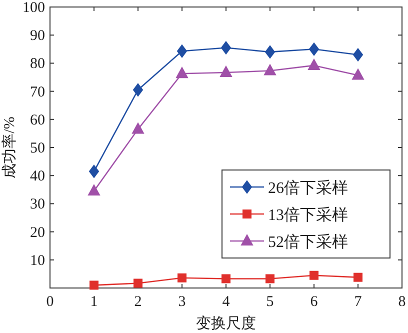  I want to click on x-tick-label: 3, so click(182, 302).